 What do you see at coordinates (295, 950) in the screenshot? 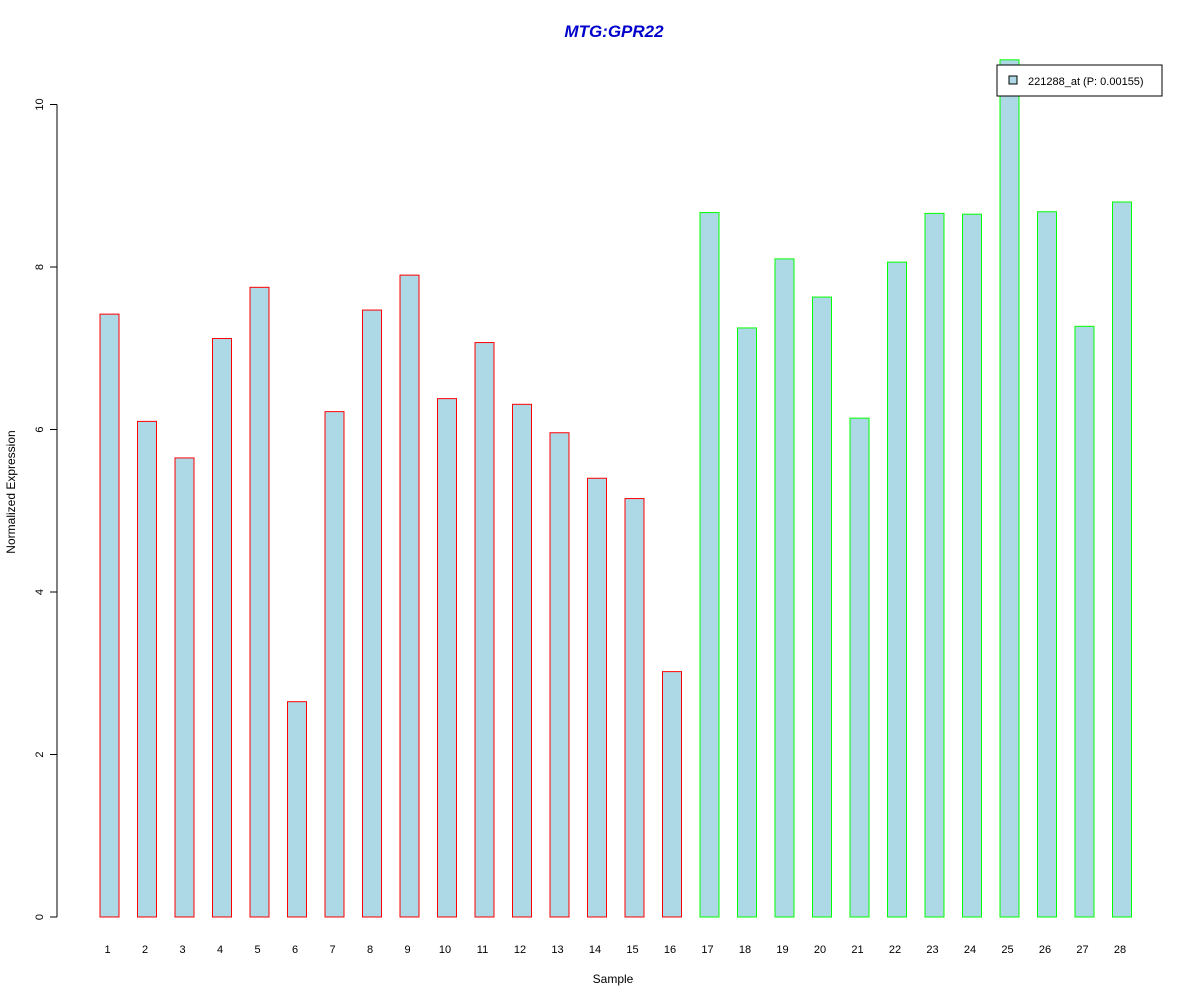
I see `x-tick-label-6: 6` at bounding box center [295, 950].